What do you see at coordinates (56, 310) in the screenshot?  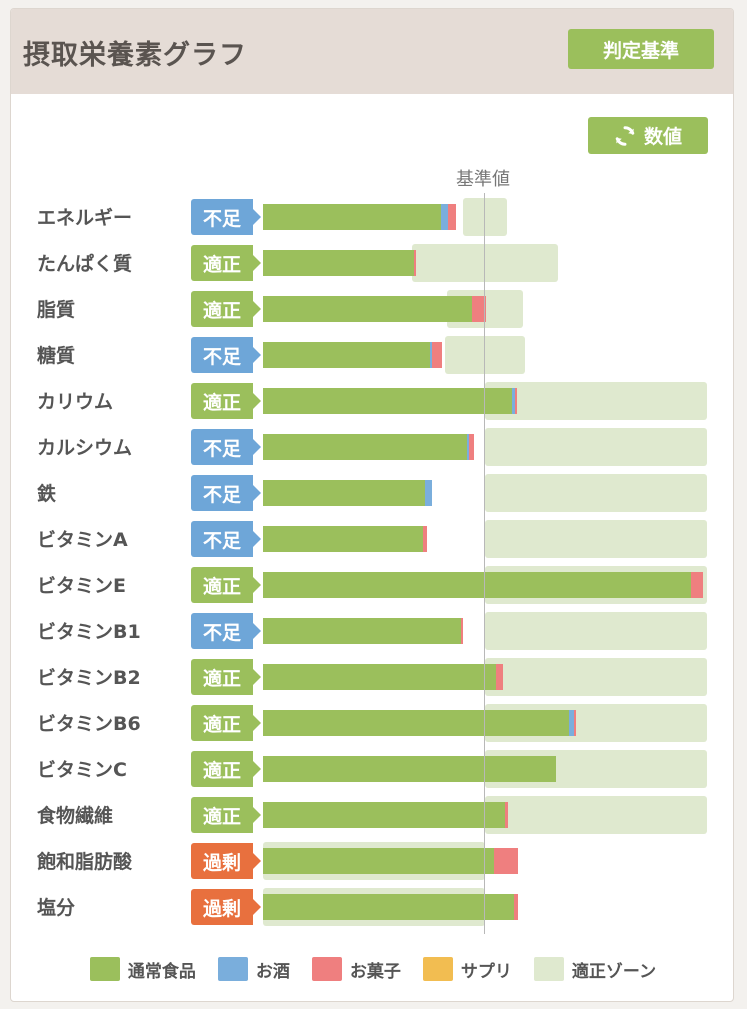 I see `nutrient-name: 脂質` at bounding box center [56, 310].